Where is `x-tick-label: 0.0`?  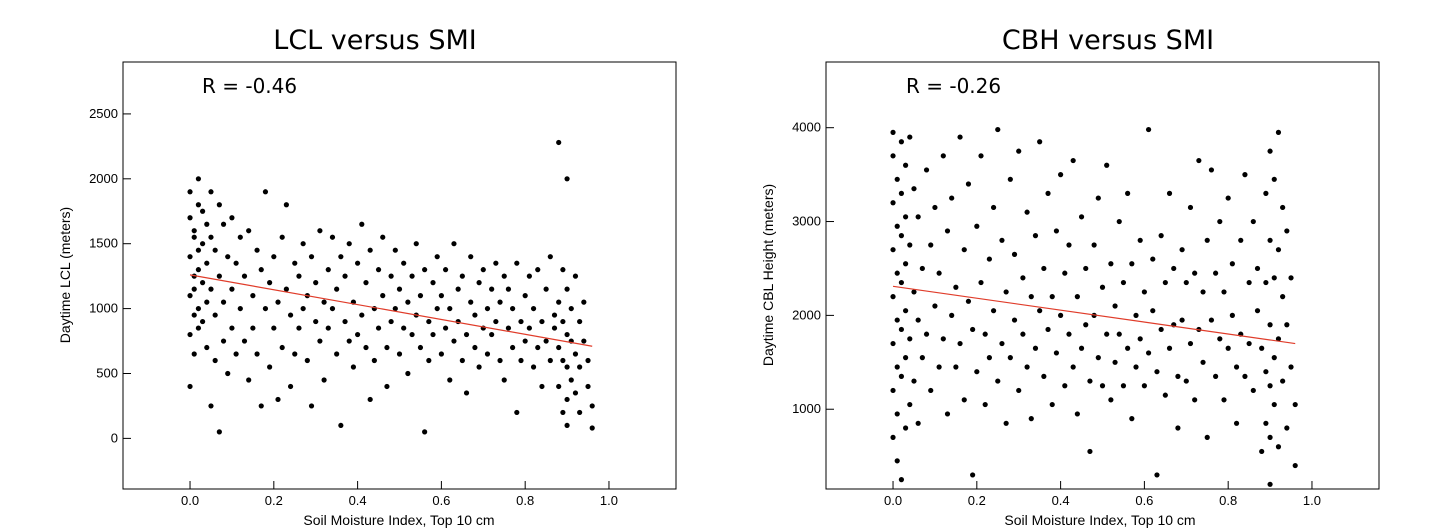 x-tick-label: 0.0 is located at coordinates (893, 500).